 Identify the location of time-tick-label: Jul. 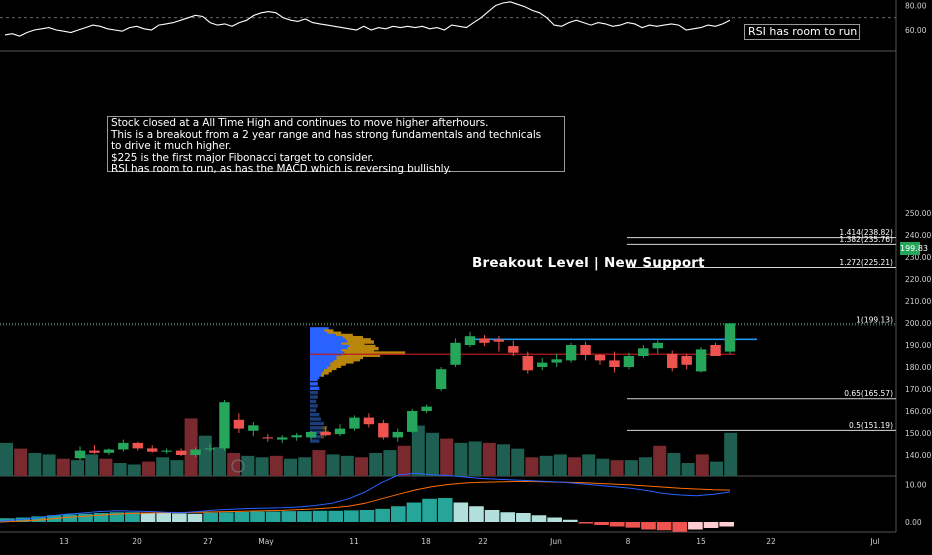
(874, 541).